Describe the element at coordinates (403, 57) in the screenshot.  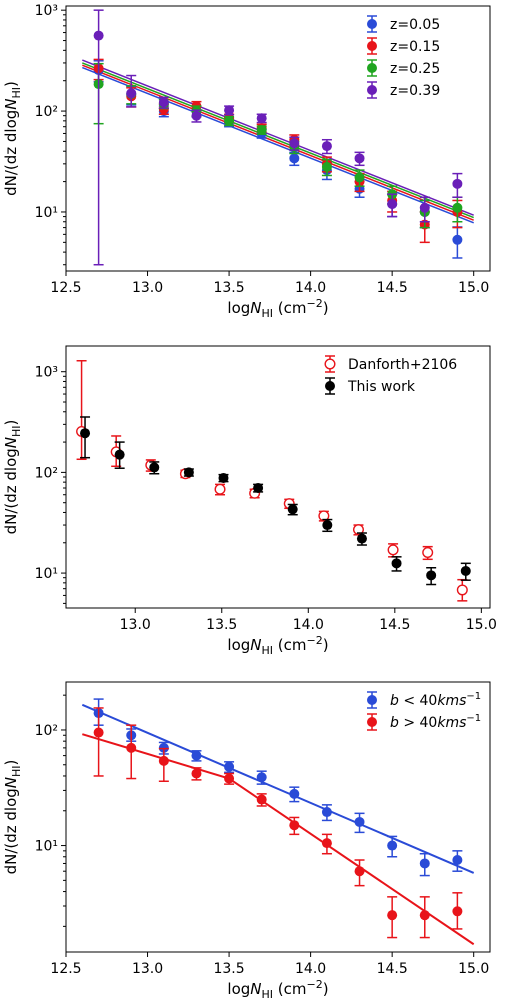
I see `legend: z=0.05 z=0.15 z=0.25 z=0.39` at that location.